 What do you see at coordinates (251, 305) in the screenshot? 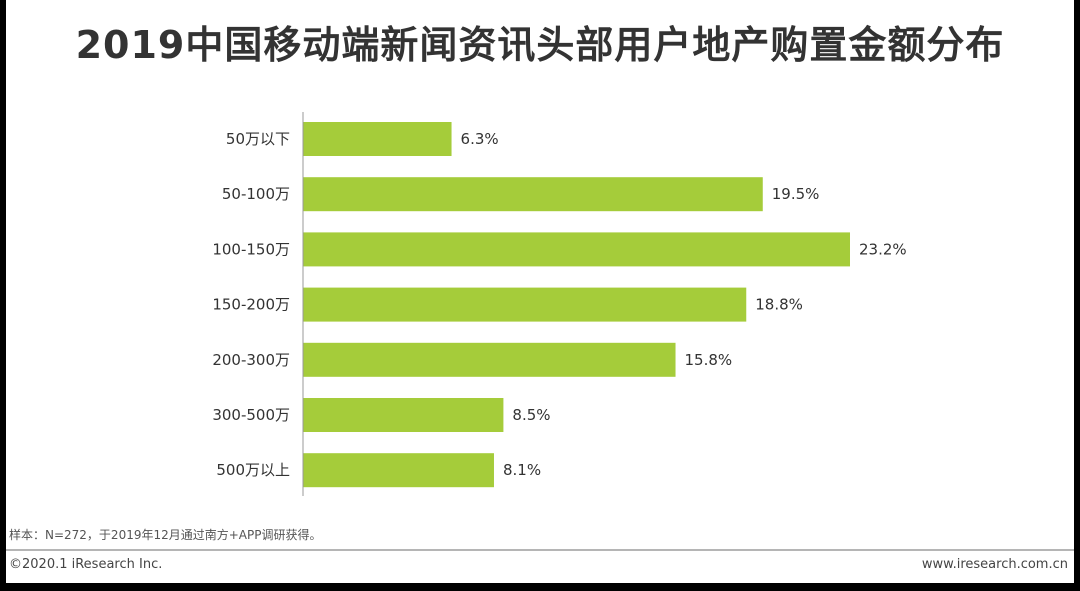
I see `category-label-4: 150-200万` at bounding box center [251, 305].